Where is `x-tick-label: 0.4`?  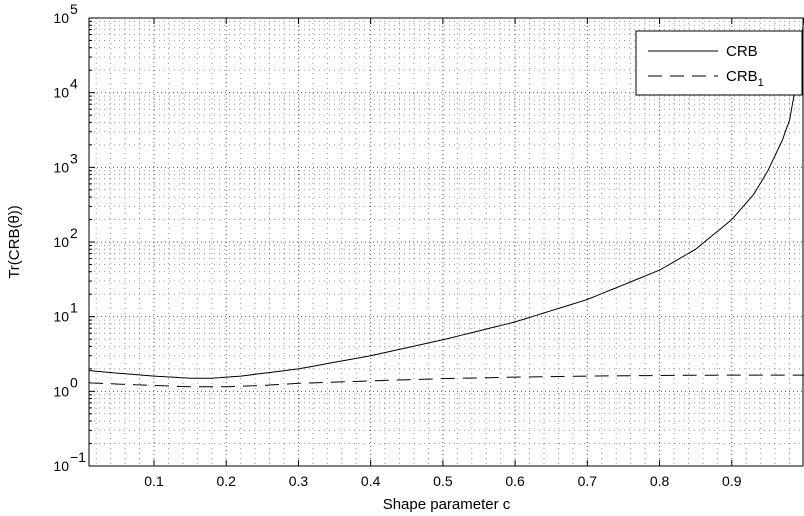 x-tick-label: 0.4 is located at coordinates (371, 481).